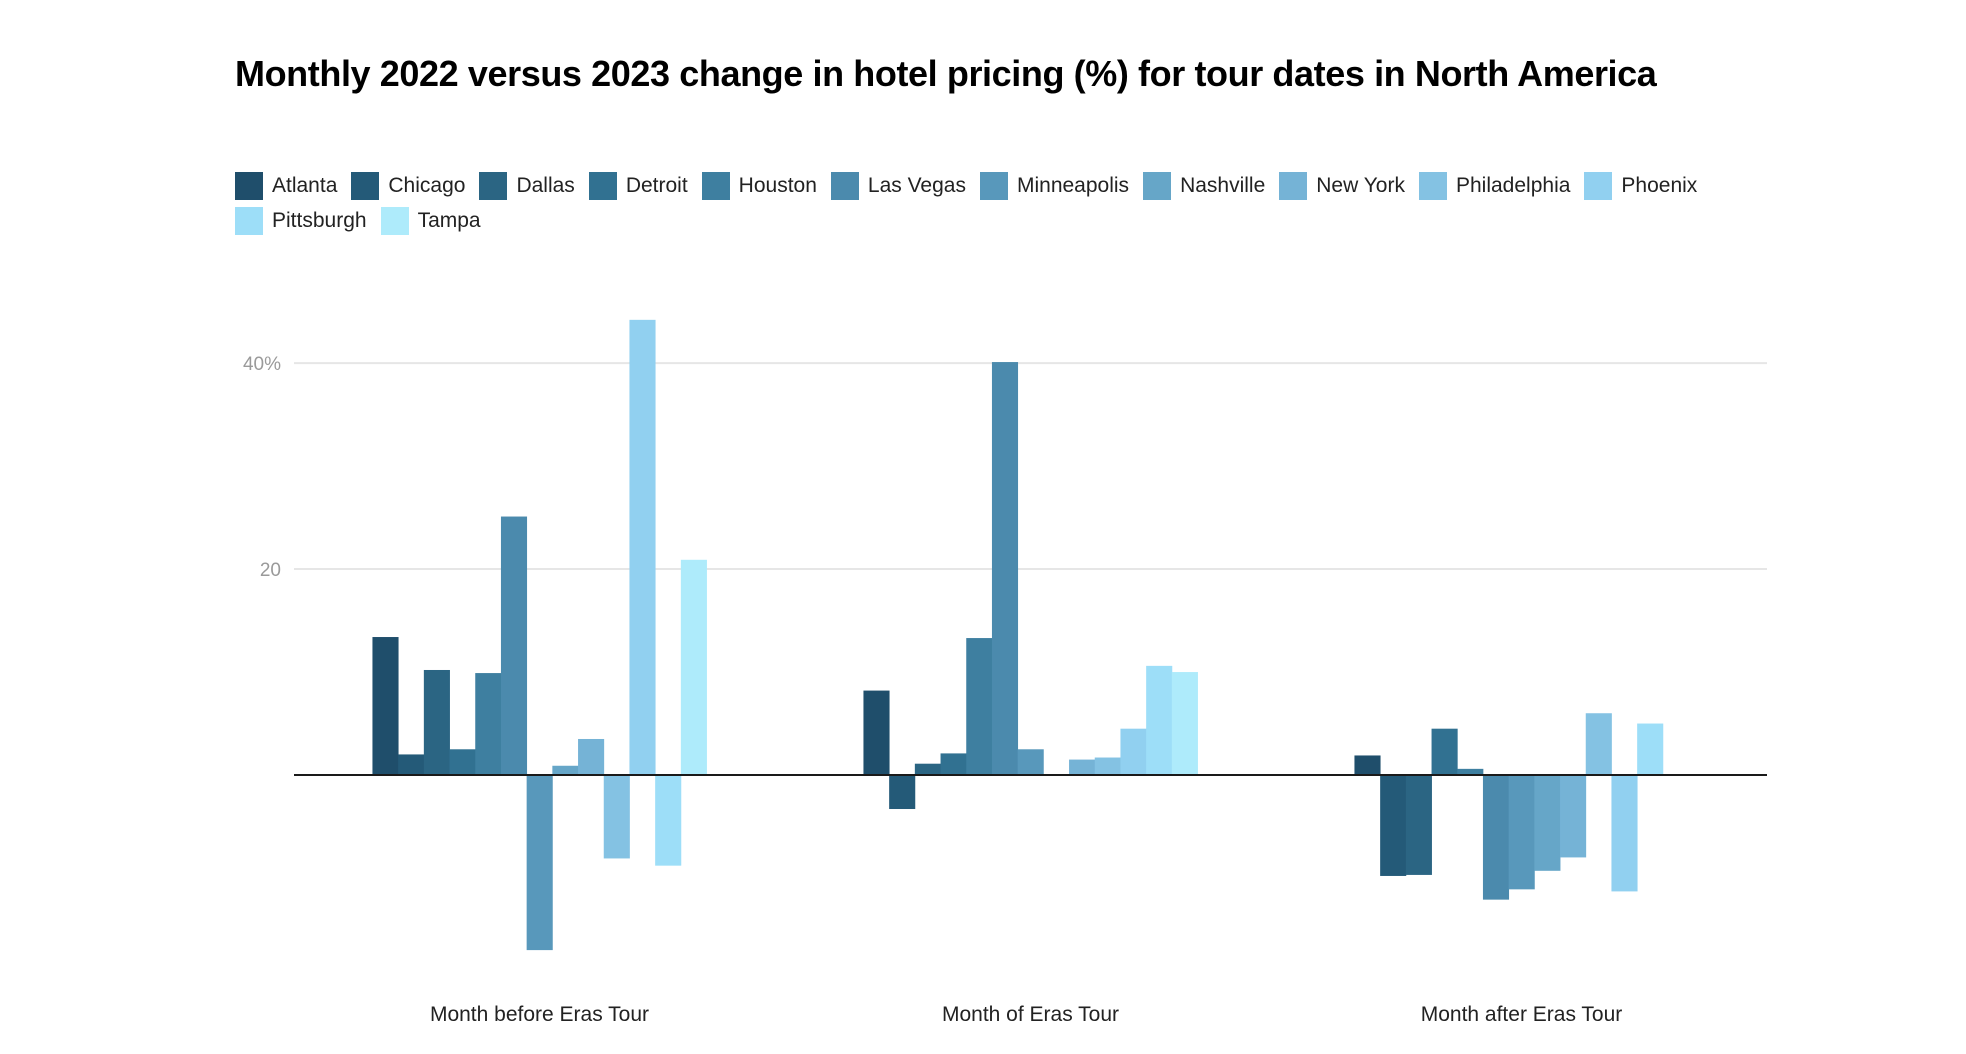 Image resolution: width=1966 pixels, height=1054 pixels. What do you see at coordinates (1030, 1014) in the screenshot?
I see `x-category-label: Month of Eras Tour` at bounding box center [1030, 1014].